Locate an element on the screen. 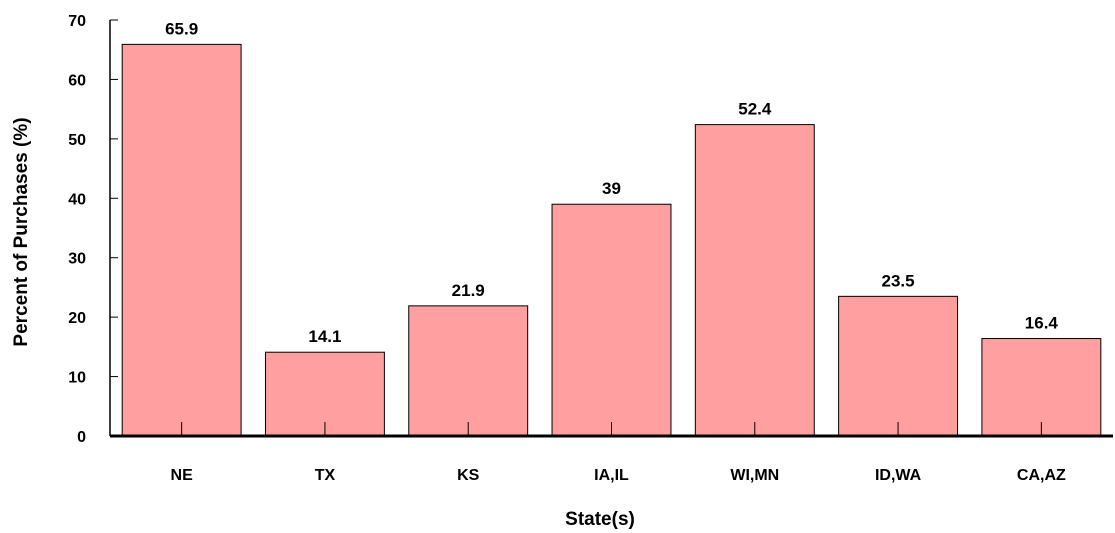 This screenshot has width=1115, height=533. x-axis-title: State(s) is located at coordinates (600, 519).